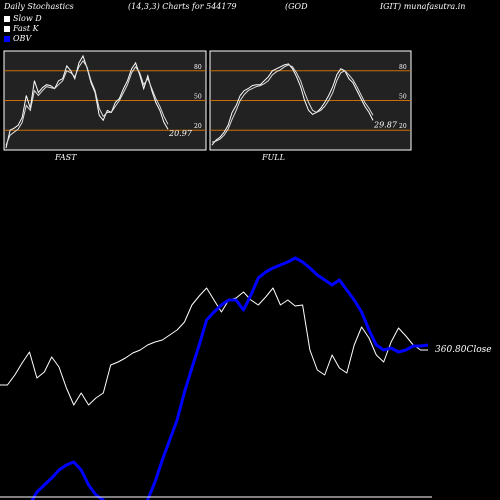 The height and width of the screenshot is (500, 500). I want to click on fast-panel-label: FAST, so click(66, 157).